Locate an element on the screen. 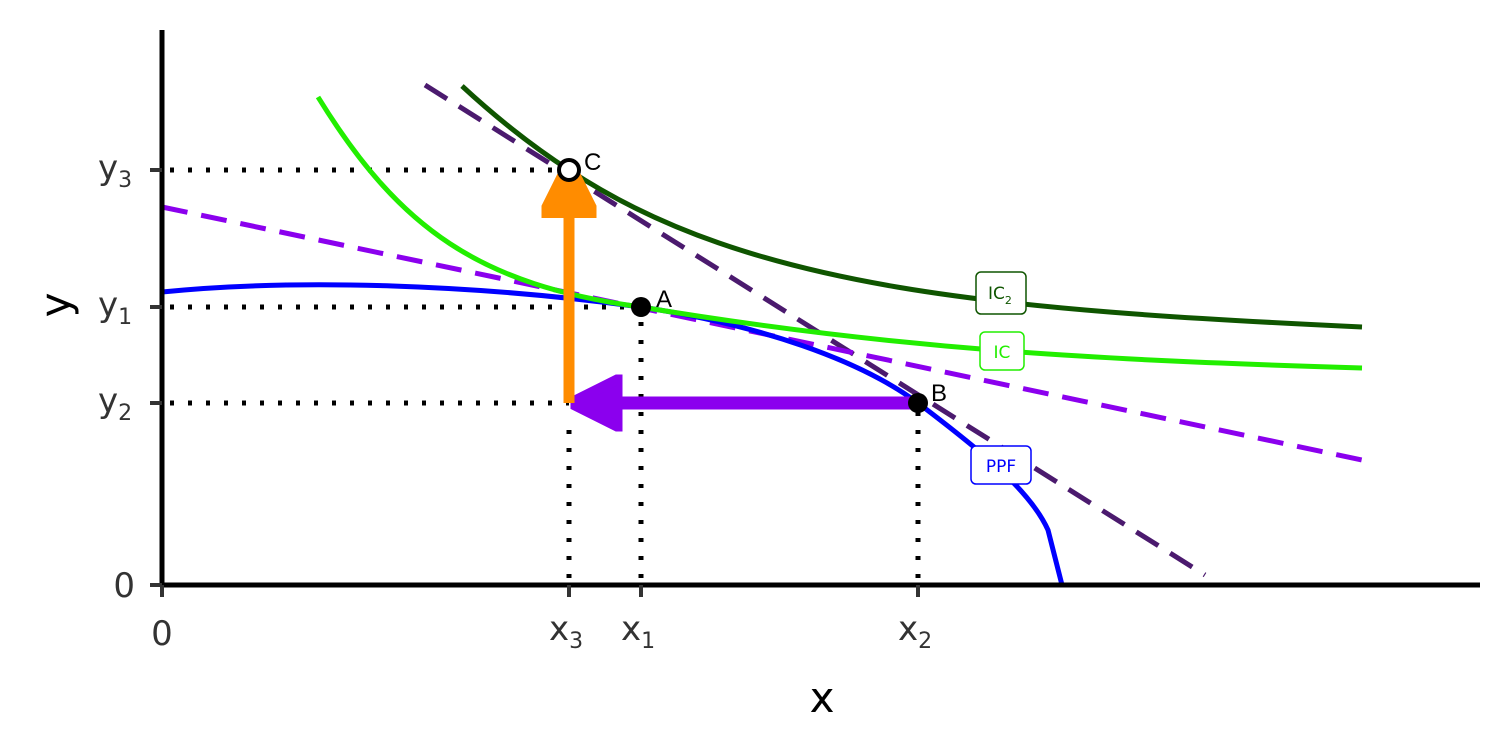  x-tick-label: x3 is located at coordinates (566, 631).